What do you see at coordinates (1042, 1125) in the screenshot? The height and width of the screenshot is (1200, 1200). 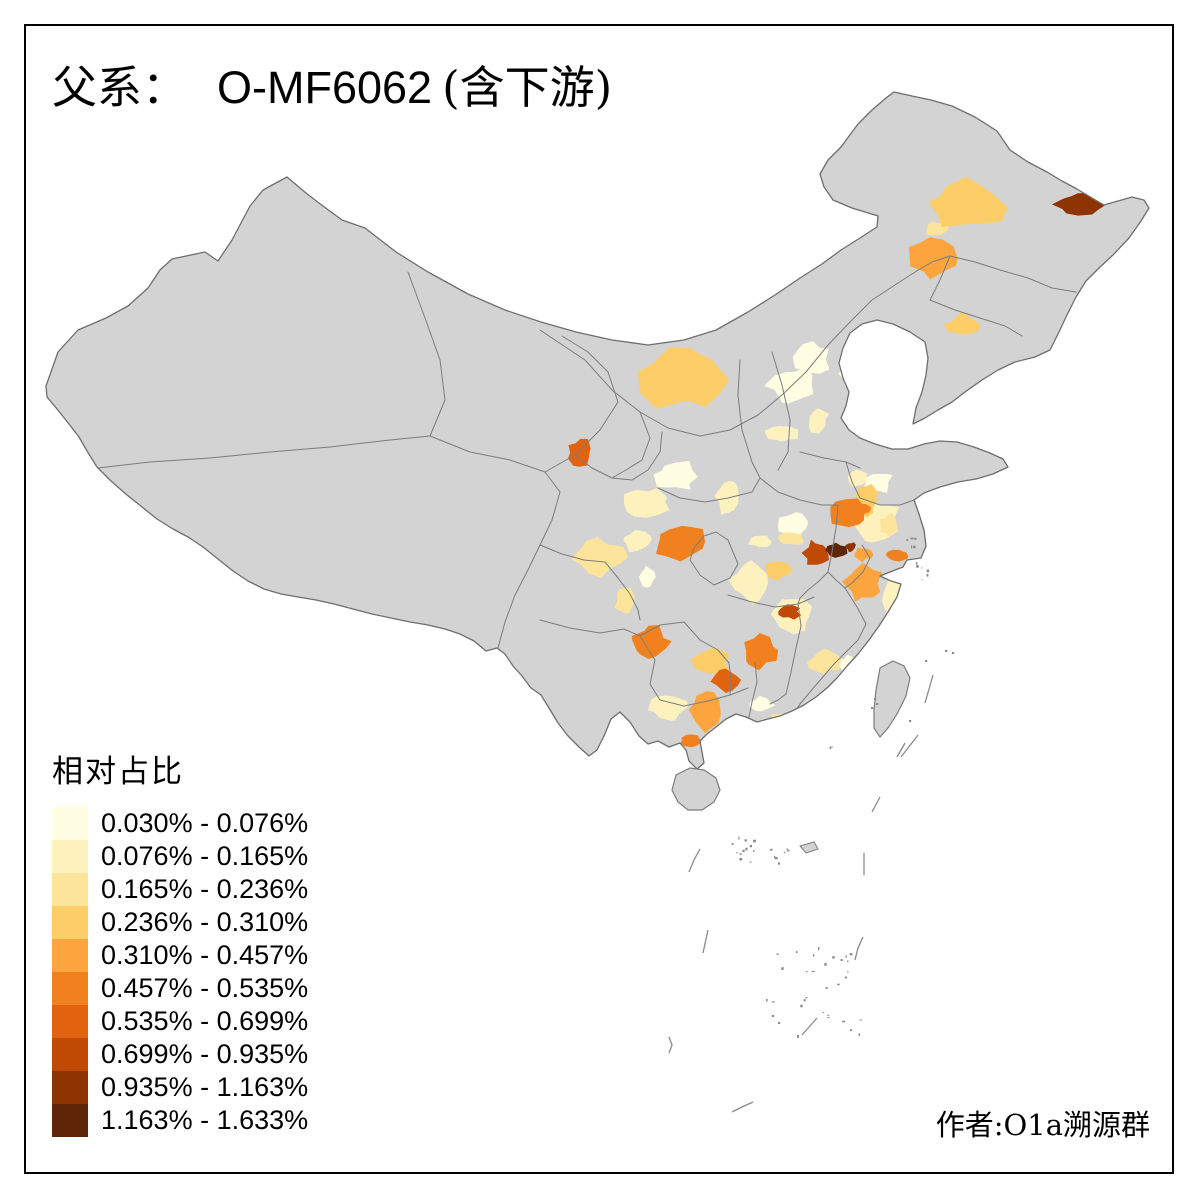 I see `attribution-text: 作者:O1a溯源群` at bounding box center [1042, 1125].